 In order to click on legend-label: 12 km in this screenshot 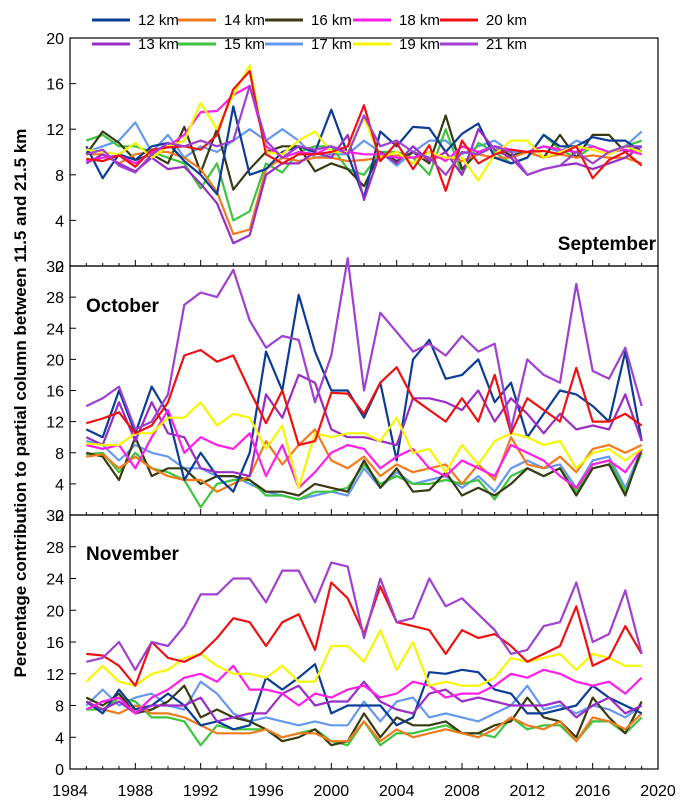, I will do `click(158, 20)`.